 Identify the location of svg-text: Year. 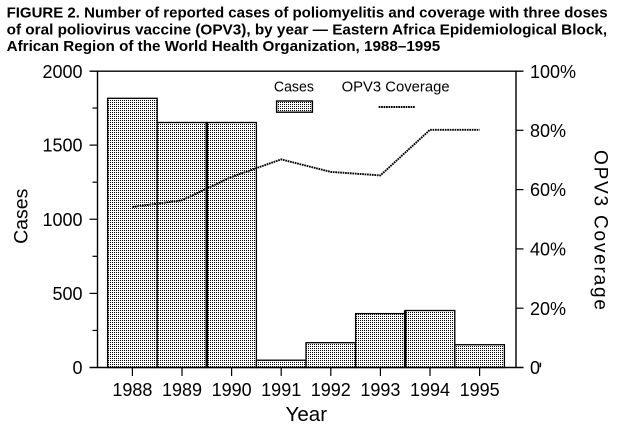
(307, 414).